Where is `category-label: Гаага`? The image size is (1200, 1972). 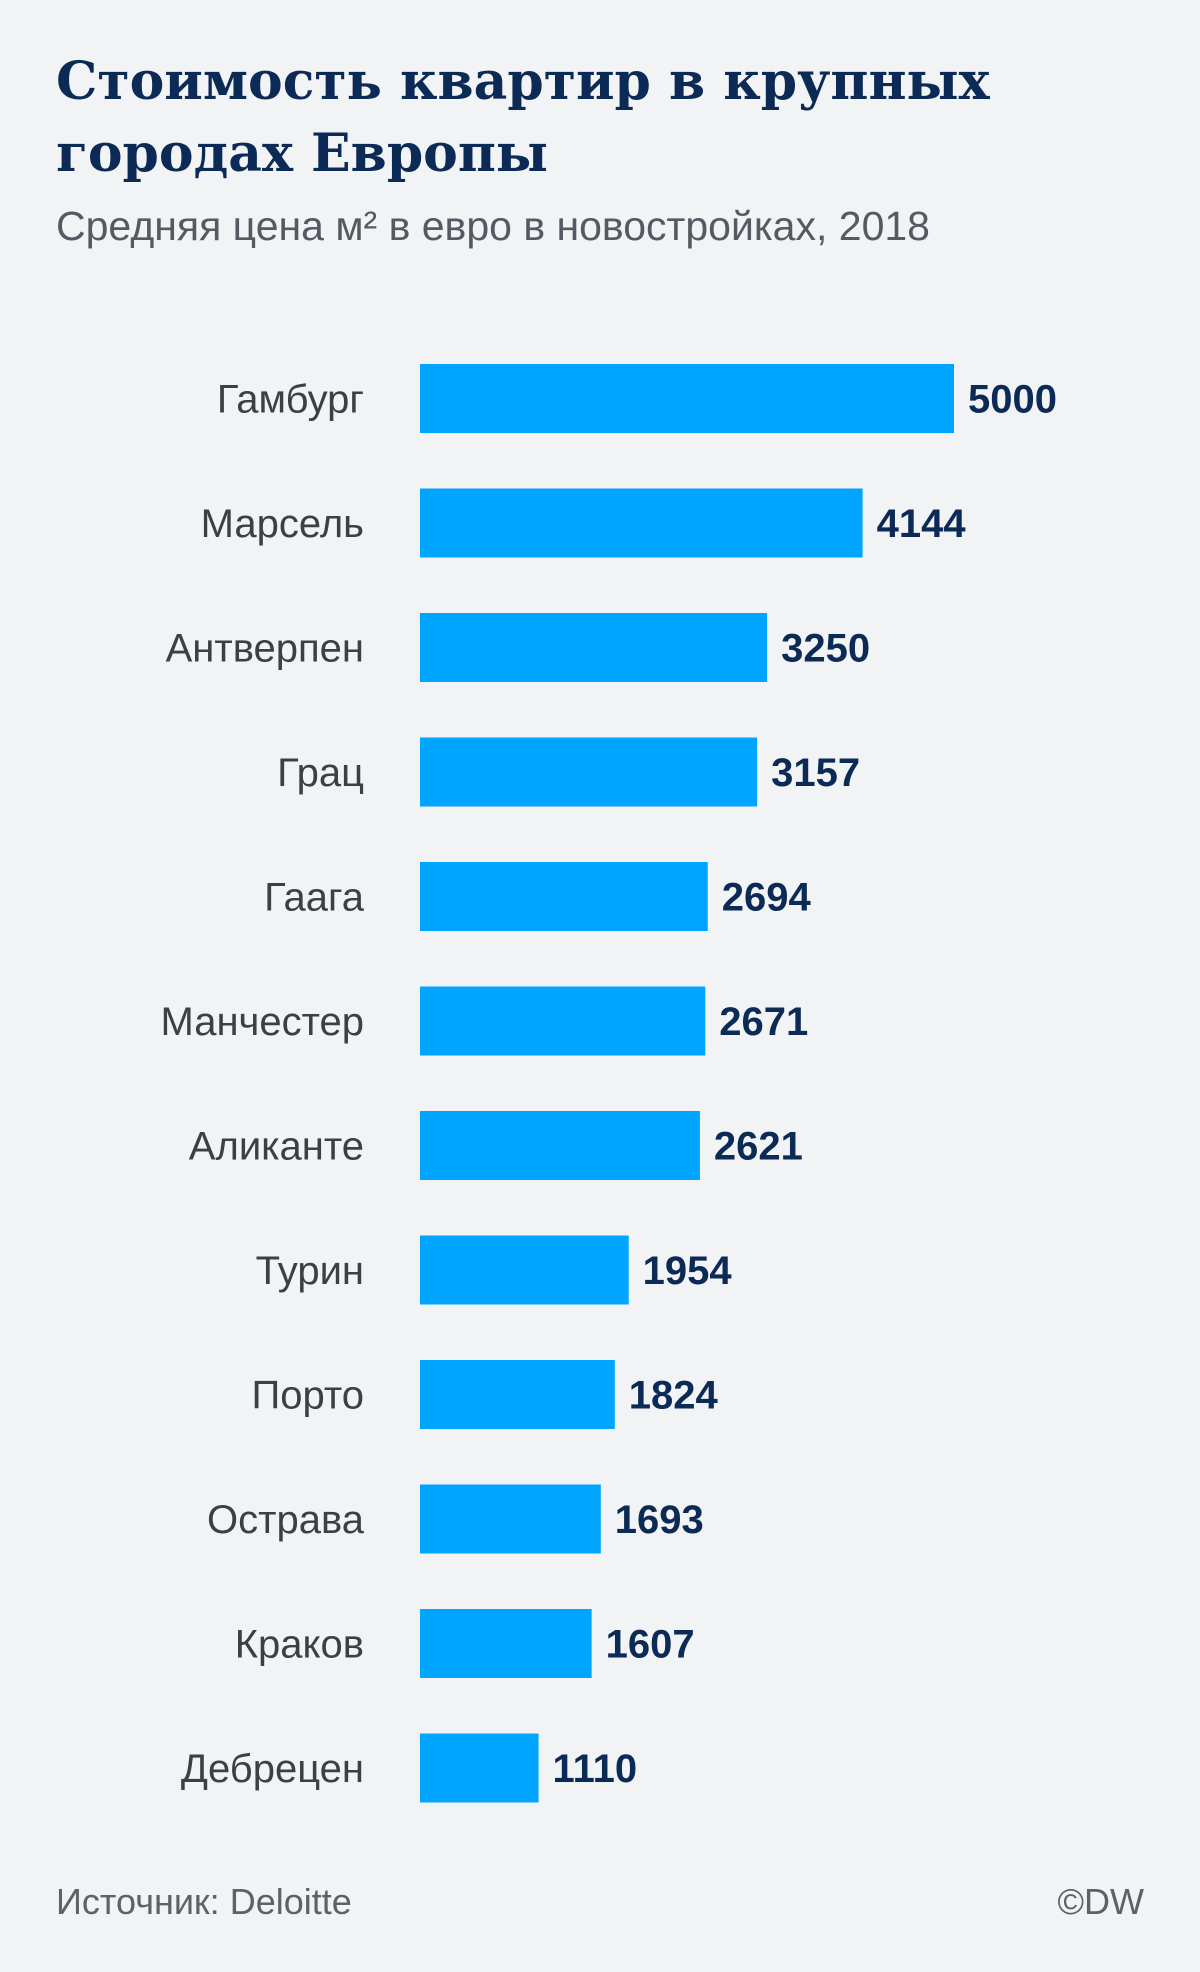 category-label: Гаага is located at coordinates (314, 898).